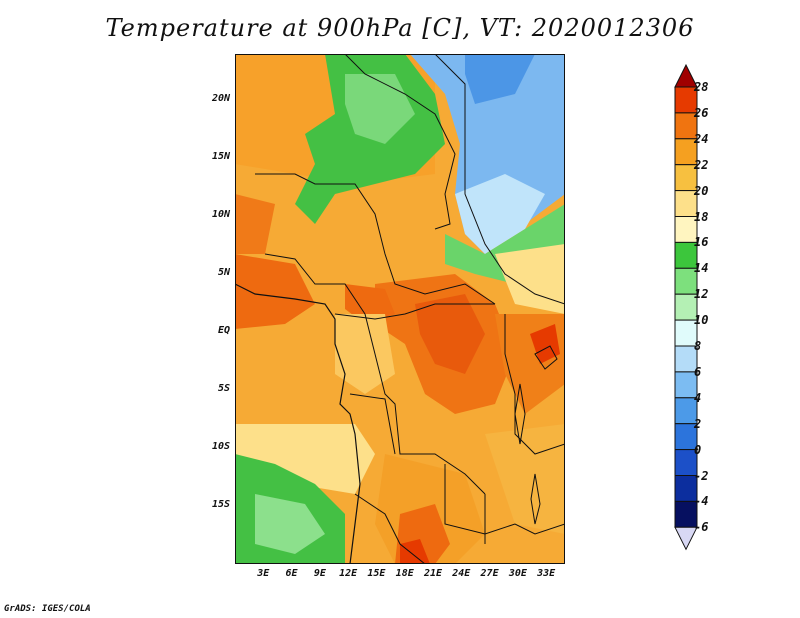  I want to click on south-hotter, so click(415, 551).